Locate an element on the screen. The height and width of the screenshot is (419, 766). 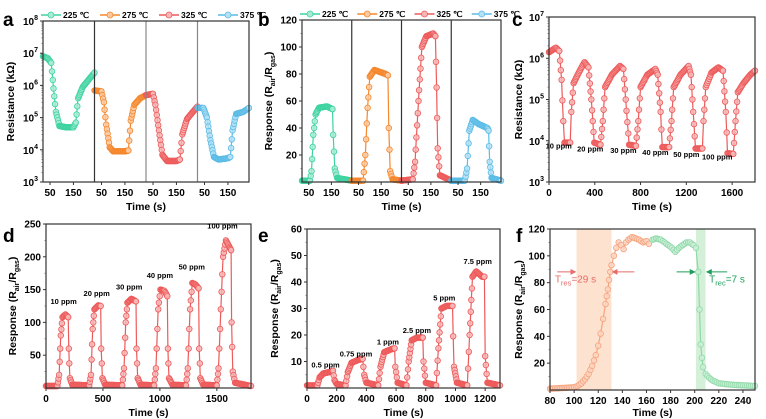
y-tick-label: 30 is located at coordinates (297, 309).